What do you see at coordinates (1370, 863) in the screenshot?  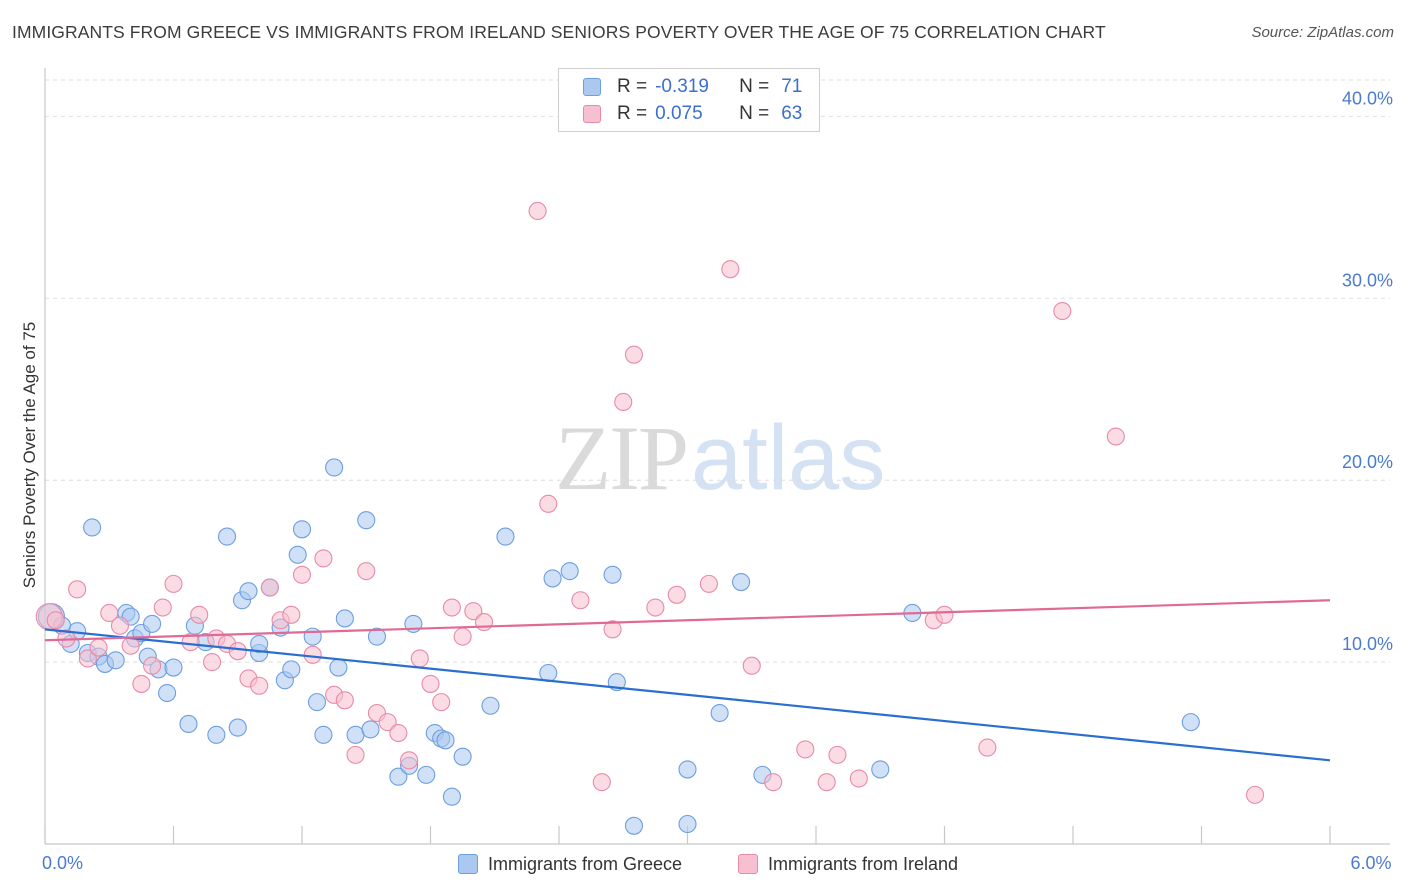 I see `x-tick-label-1: 6.0%` at bounding box center [1370, 863].